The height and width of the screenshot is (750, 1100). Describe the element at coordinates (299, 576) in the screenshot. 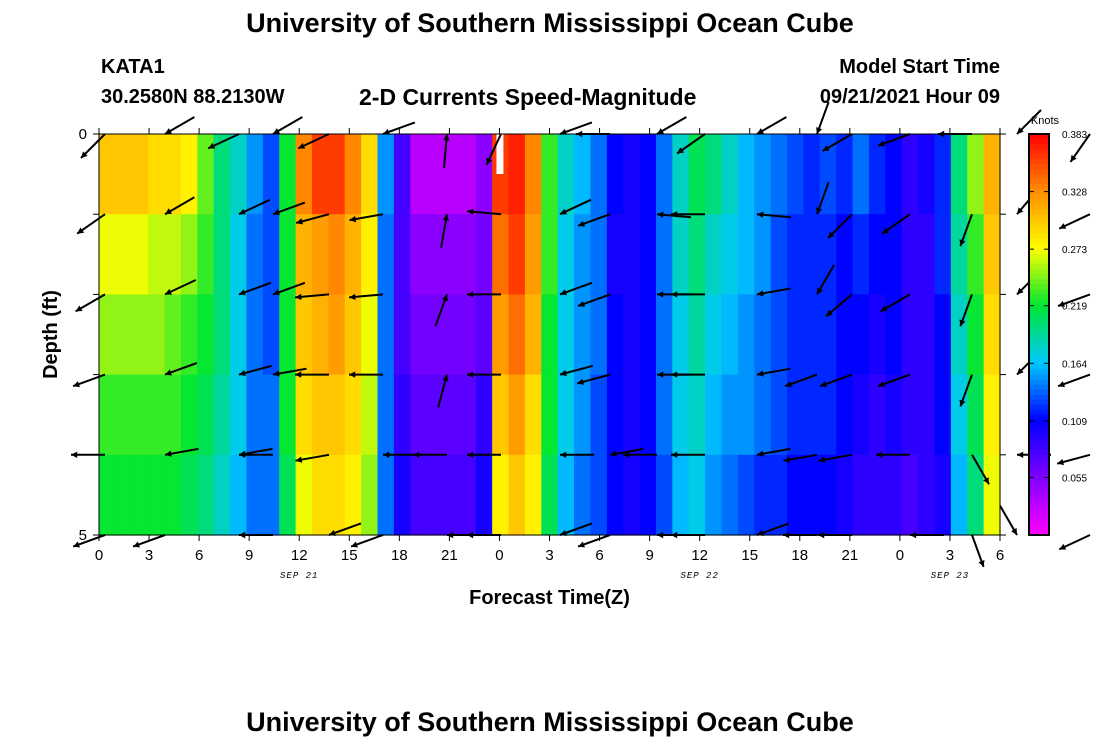

I see `date-label: SEP 21` at that location.